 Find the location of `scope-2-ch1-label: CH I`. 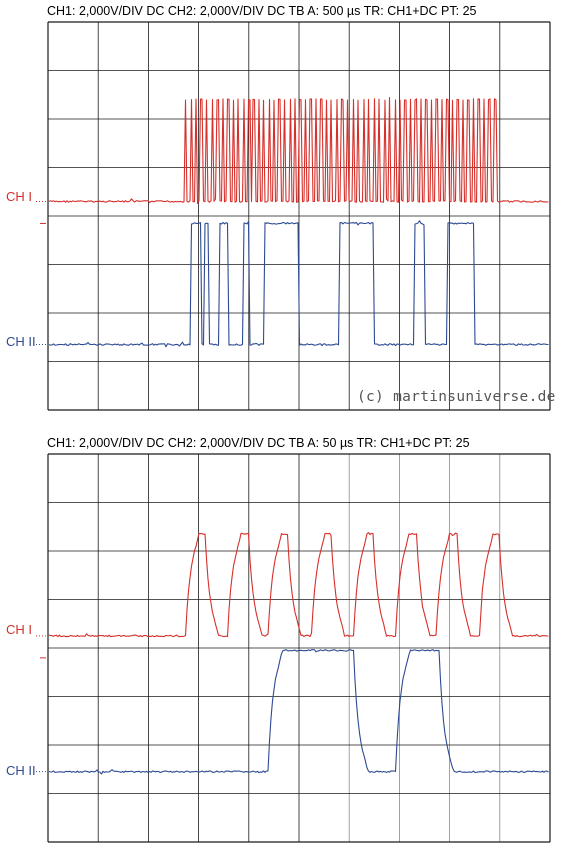

scope-2-ch1-label: CH I is located at coordinates (19, 629).